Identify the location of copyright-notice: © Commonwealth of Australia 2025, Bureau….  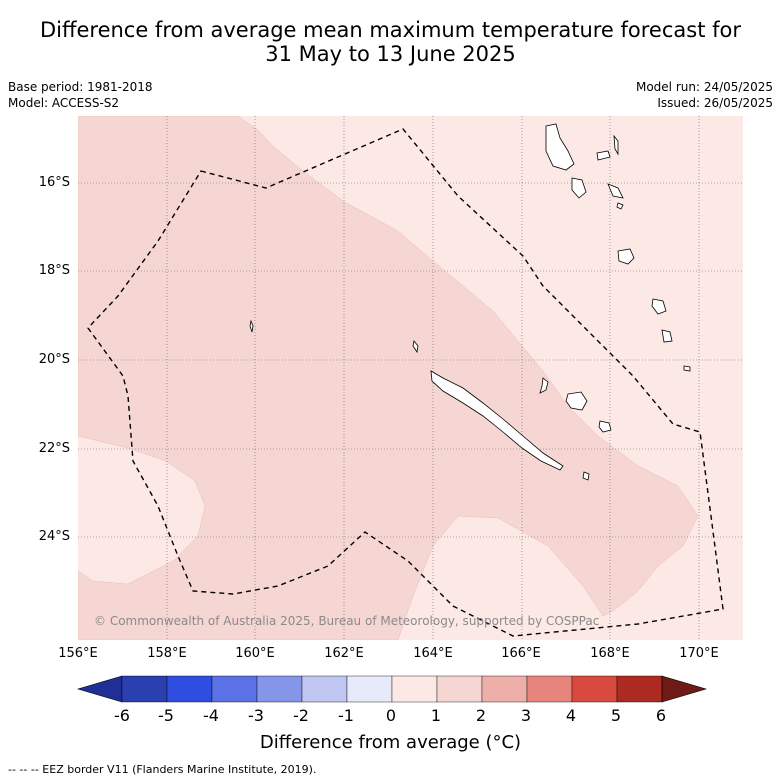
(346, 621).